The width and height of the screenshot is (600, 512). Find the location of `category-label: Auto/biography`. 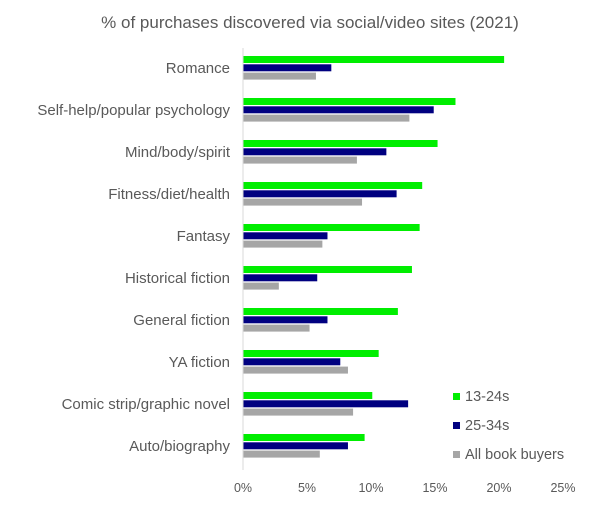

category-label: Auto/biography is located at coordinates (179, 446).